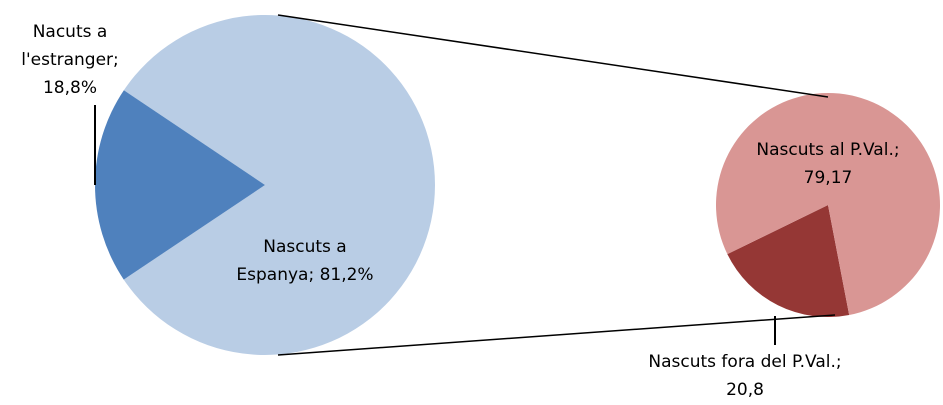 The image size is (943, 405). What do you see at coordinates (70, 60) in the screenshot?
I see `data-label: Nacuts a l'estranger; 18,8%` at bounding box center [70, 60].